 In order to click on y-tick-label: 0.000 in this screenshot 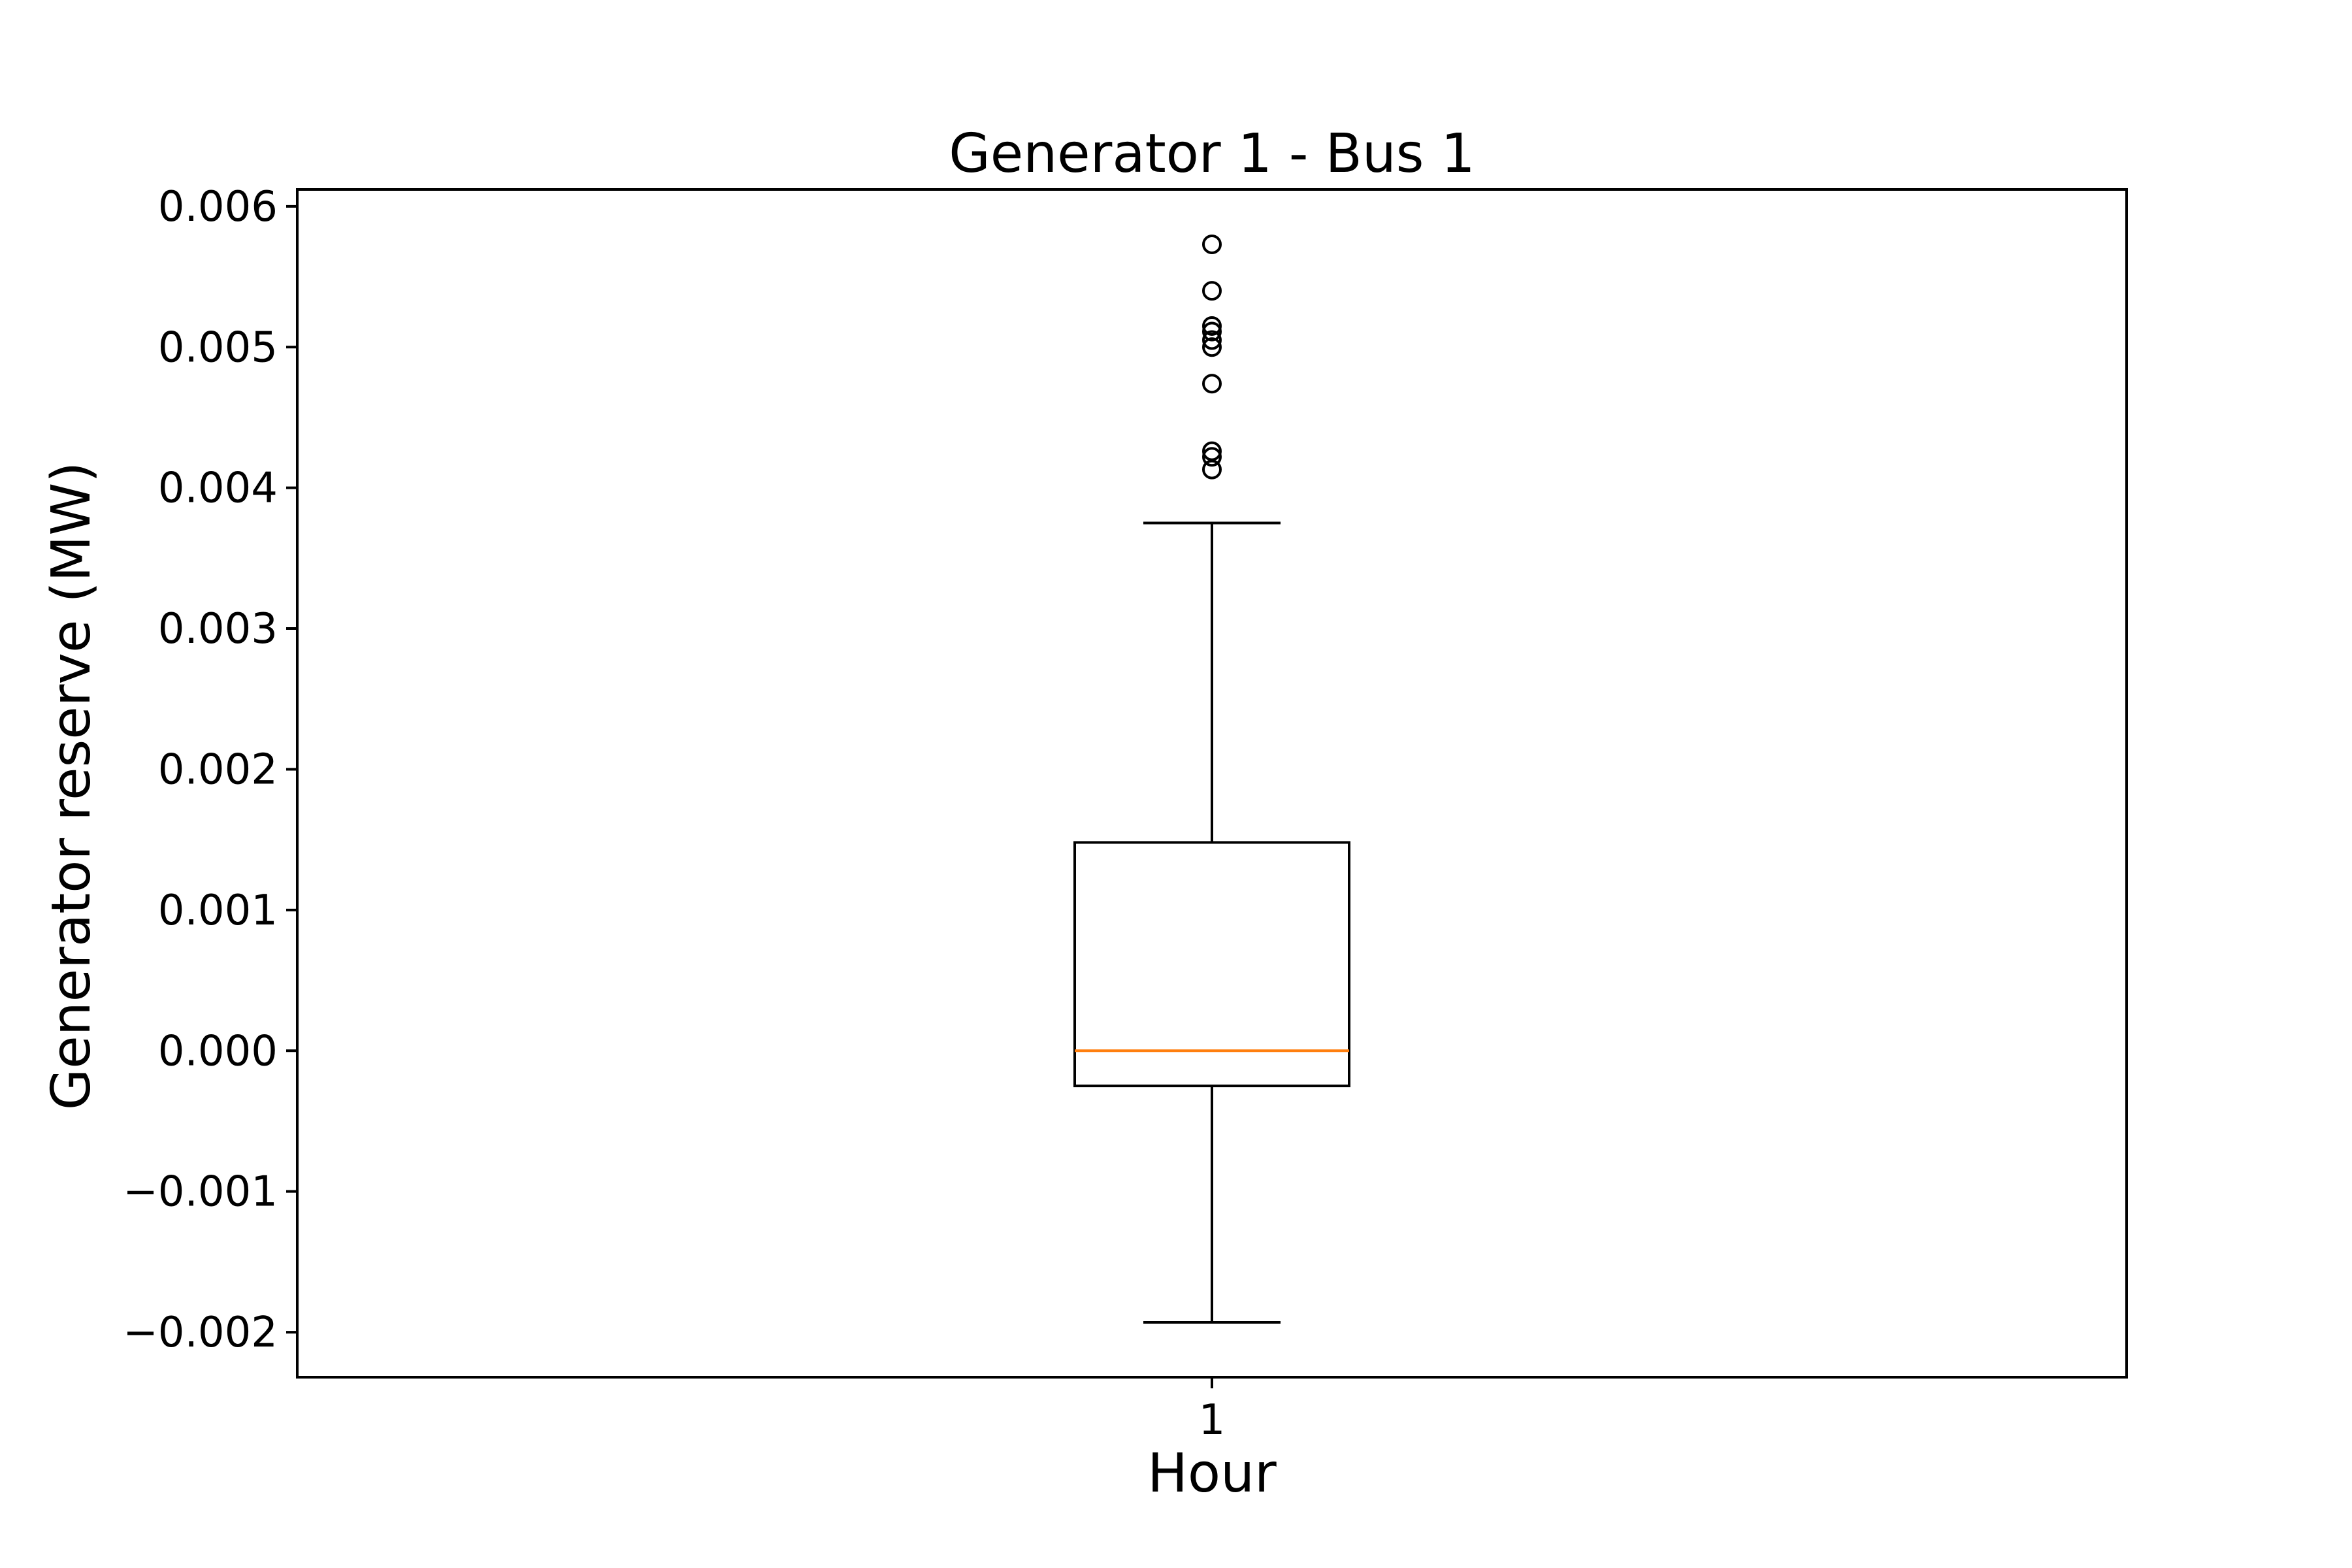, I will do `click(218, 1051)`.